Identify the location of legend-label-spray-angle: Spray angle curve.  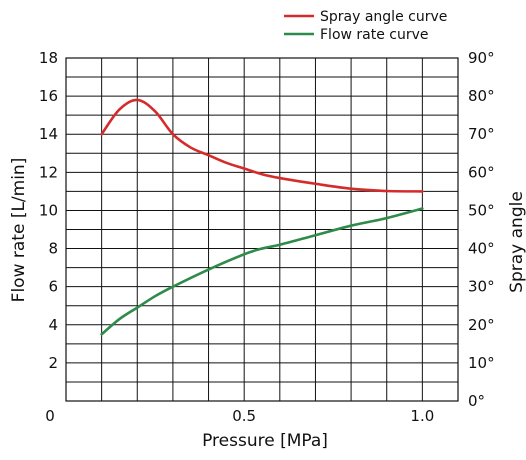
(383, 17).